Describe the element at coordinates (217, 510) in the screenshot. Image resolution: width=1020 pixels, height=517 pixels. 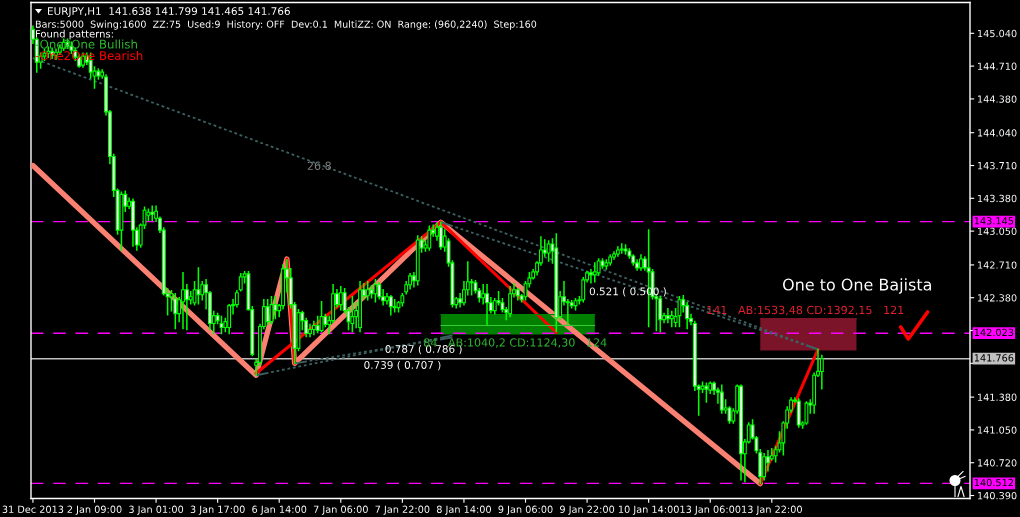
I see `x-tick-label: 3 Jan 17:00` at that location.